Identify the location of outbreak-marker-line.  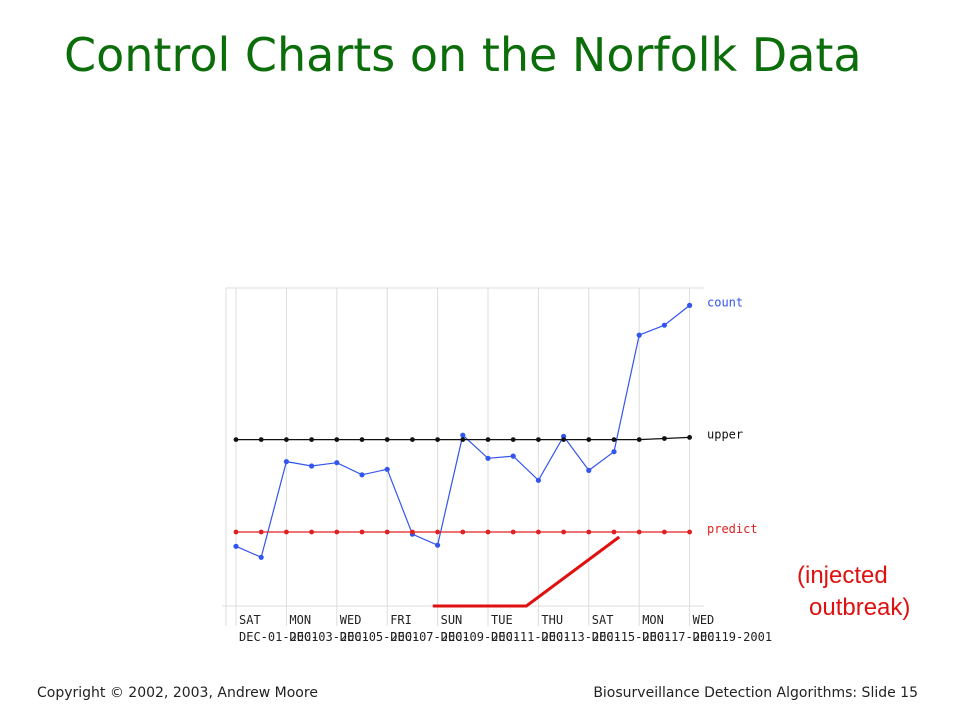
(526, 571).